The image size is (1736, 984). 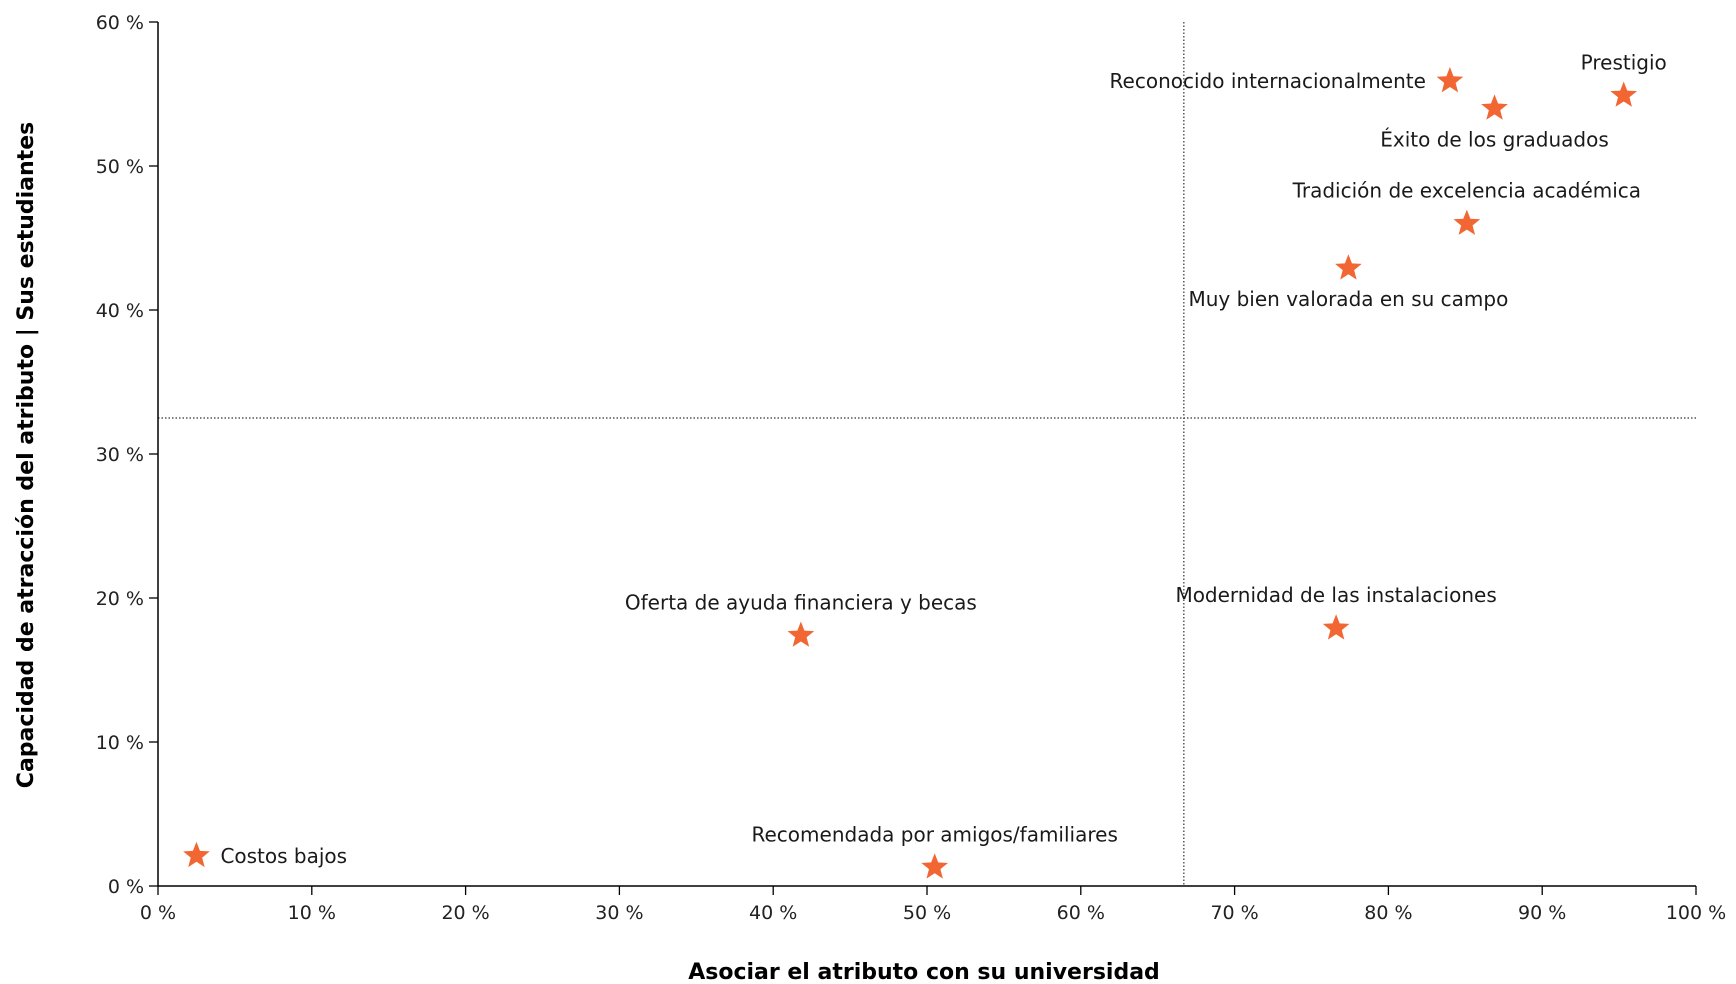 What do you see at coordinates (1388, 913) in the screenshot?
I see `x-tick-label: 80 %` at bounding box center [1388, 913].